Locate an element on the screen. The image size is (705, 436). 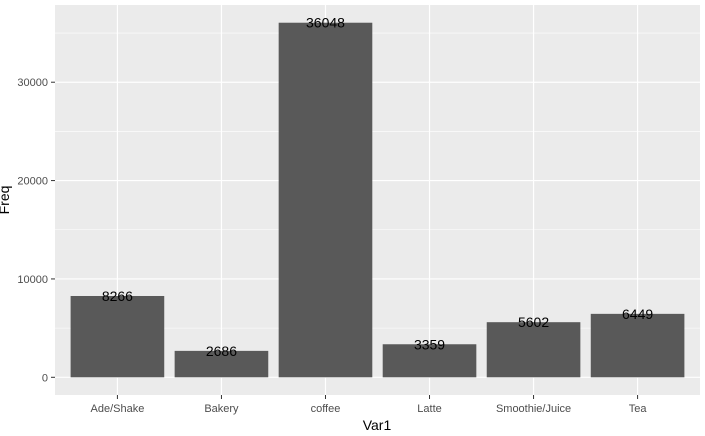
x-axis-title: Var1 is located at coordinates (377, 425).